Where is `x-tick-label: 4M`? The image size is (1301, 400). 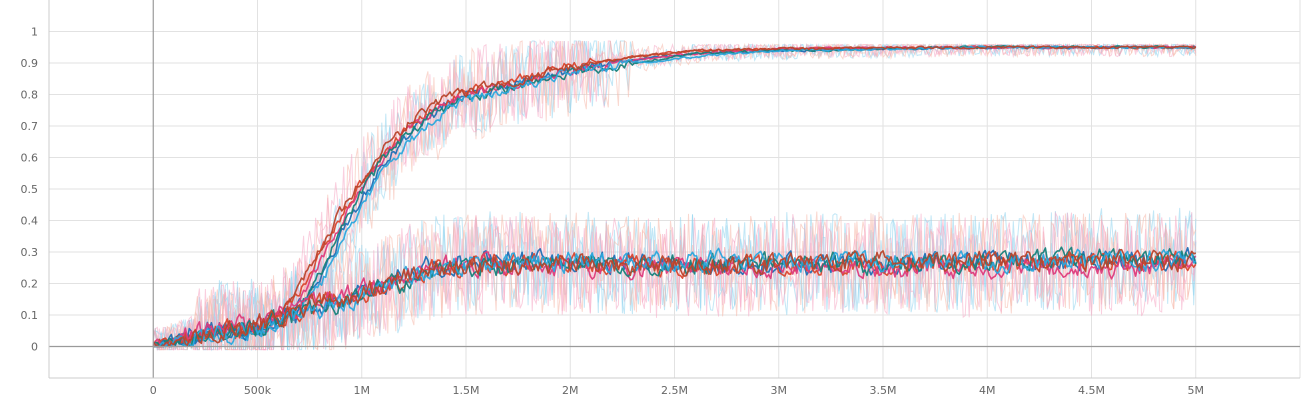 x-tick-label: 4M is located at coordinates (987, 390).